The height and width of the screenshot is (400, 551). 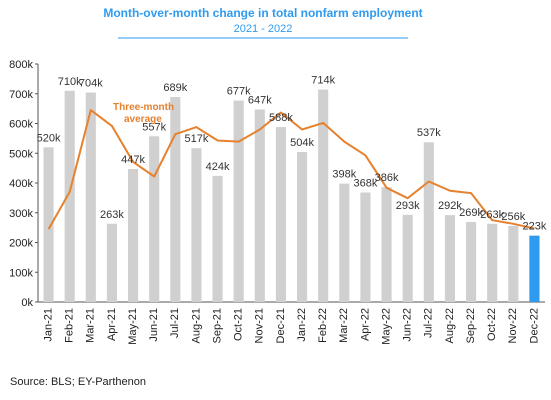 What do you see at coordinates (513, 217) in the screenshot?
I see `data-label: 256k` at bounding box center [513, 217].